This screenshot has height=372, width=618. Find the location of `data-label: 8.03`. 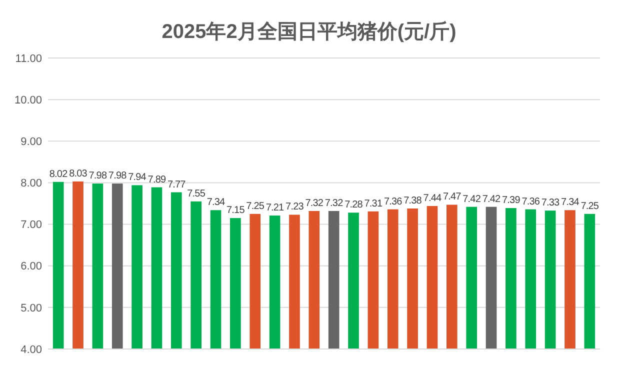

data-label: 8.03 is located at coordinates (78, 174).